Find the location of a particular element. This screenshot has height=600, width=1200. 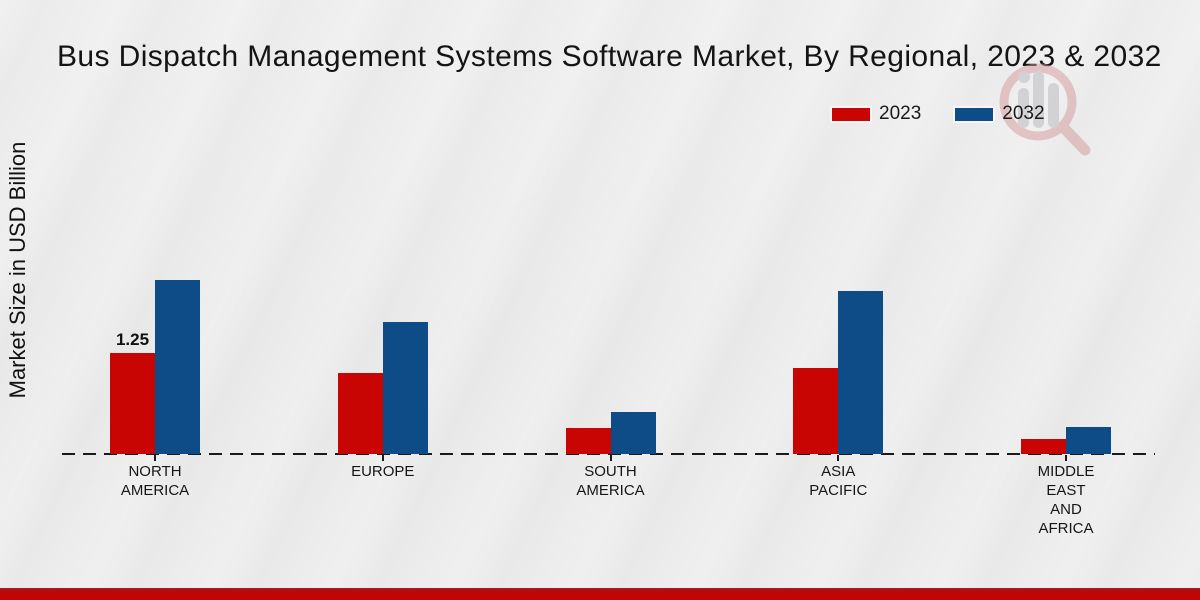

bar-2023-middle-east-and-africa is located at coordinates (1043, 446).